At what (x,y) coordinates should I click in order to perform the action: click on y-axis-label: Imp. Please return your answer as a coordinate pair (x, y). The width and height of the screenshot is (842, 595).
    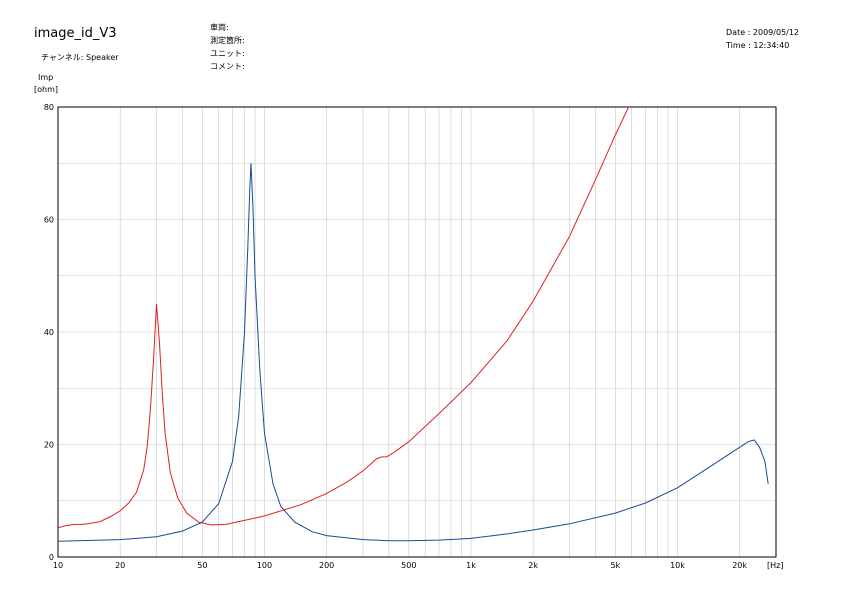
    Looking at the image, I should click on (45, 77).